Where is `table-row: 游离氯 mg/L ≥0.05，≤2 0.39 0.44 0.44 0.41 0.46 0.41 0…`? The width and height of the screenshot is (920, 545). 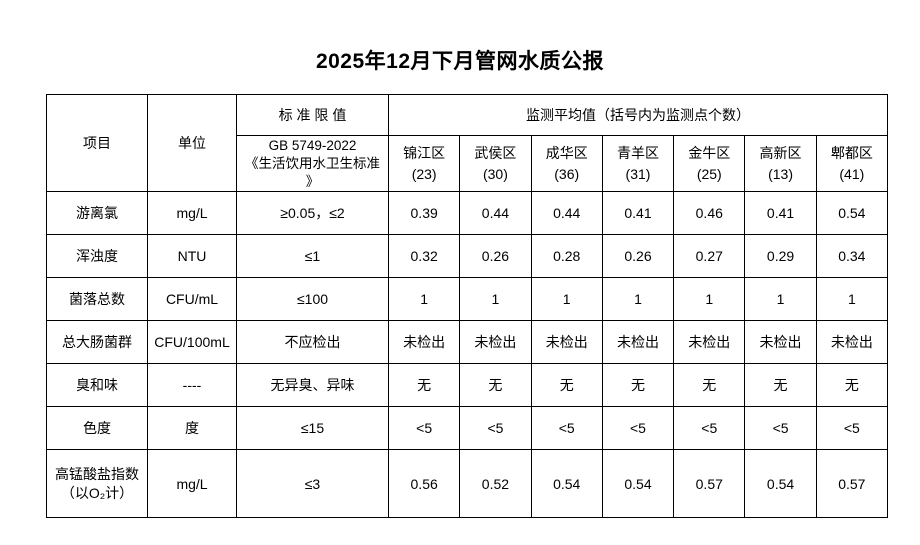 table-row: 游离氯 mg/L ≥0.05，≤2 0.39 0.44 0.44 0.41 0.46 0.41 0… is located at coordinates (467, 213).